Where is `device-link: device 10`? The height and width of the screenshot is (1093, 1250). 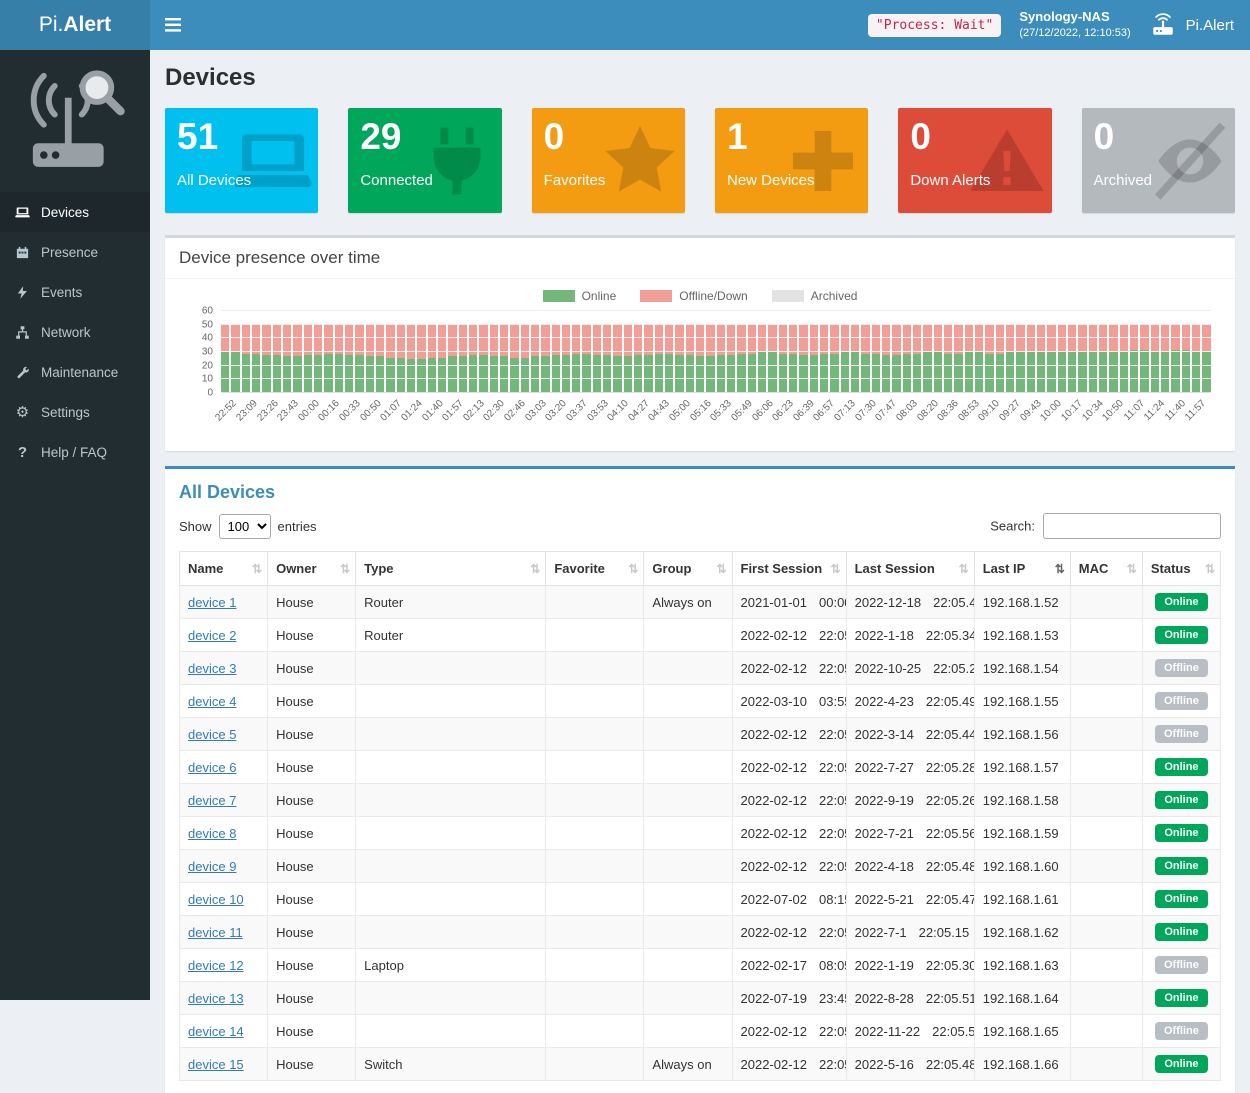 device-link: device 10 is located at coordinates (216, 899).